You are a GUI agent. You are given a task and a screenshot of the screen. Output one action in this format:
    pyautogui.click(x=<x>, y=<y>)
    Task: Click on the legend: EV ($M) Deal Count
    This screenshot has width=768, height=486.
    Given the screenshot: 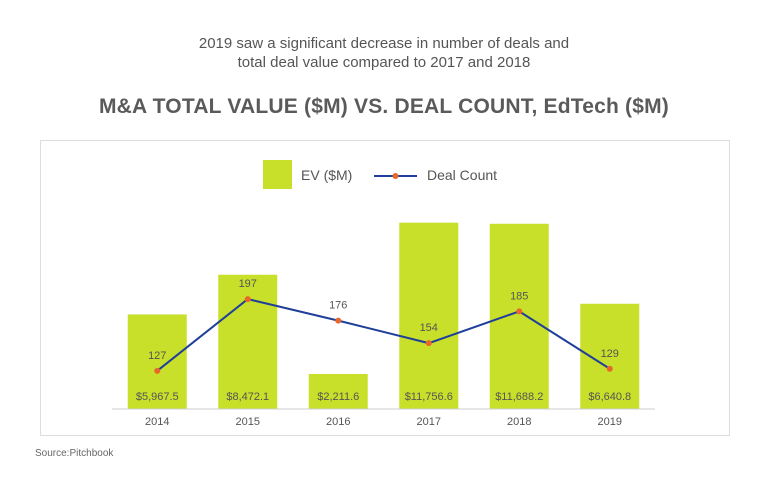 What is the action you would take?
    pyautogui.click(x=380, y=174)
    